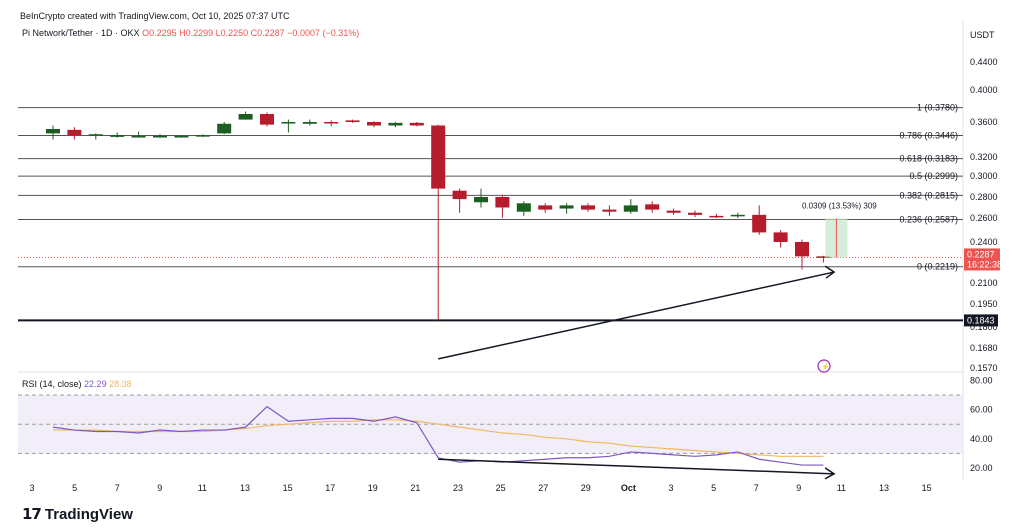 This screenshot has height=532, width=1024. I want to click on current-price-label: 0.2287, so click(981, 254).